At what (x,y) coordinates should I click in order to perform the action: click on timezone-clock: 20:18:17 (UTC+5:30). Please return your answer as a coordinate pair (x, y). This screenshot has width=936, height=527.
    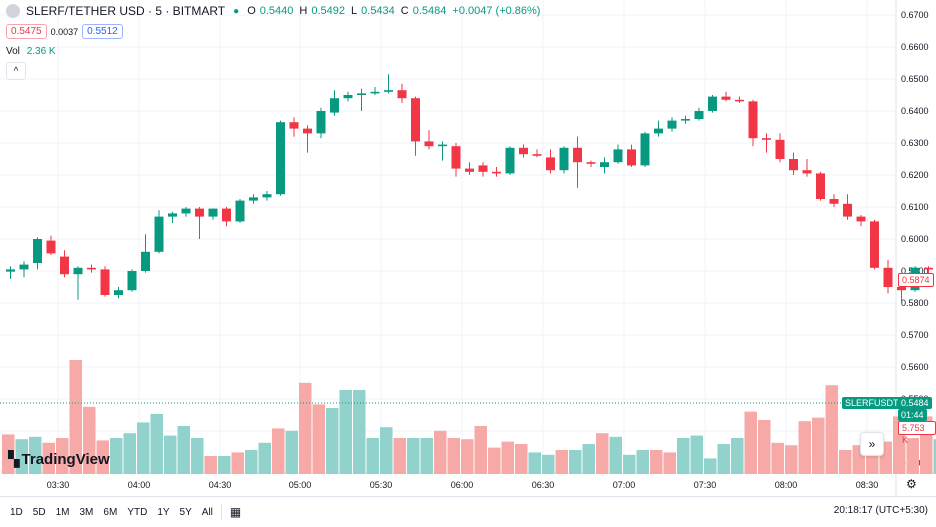
    Looking at the image, I should click on (881, 510).